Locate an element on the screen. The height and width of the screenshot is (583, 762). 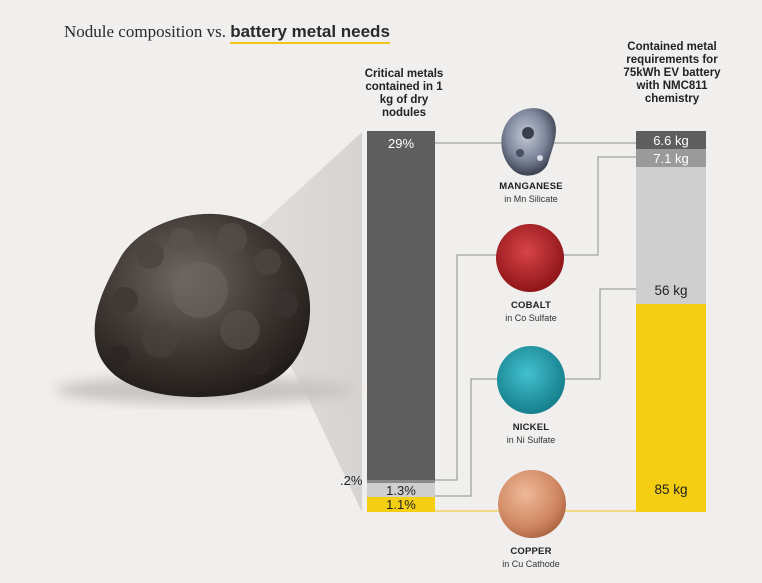
metal-form-manganese: in Mn Silicate is located at coordinates (531, 199).